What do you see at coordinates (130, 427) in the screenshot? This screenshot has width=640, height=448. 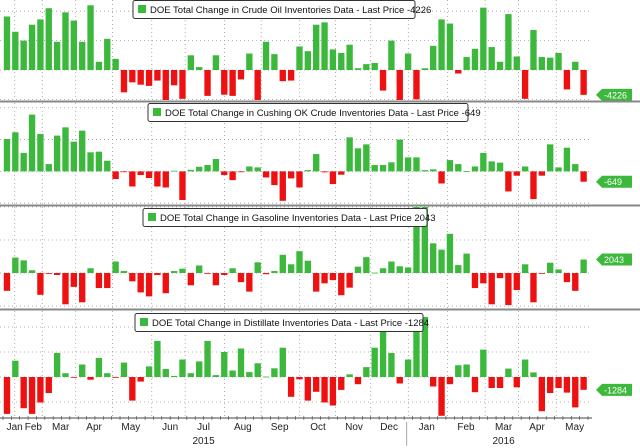 I see `month-label: May` at bounding box center [130, 427].